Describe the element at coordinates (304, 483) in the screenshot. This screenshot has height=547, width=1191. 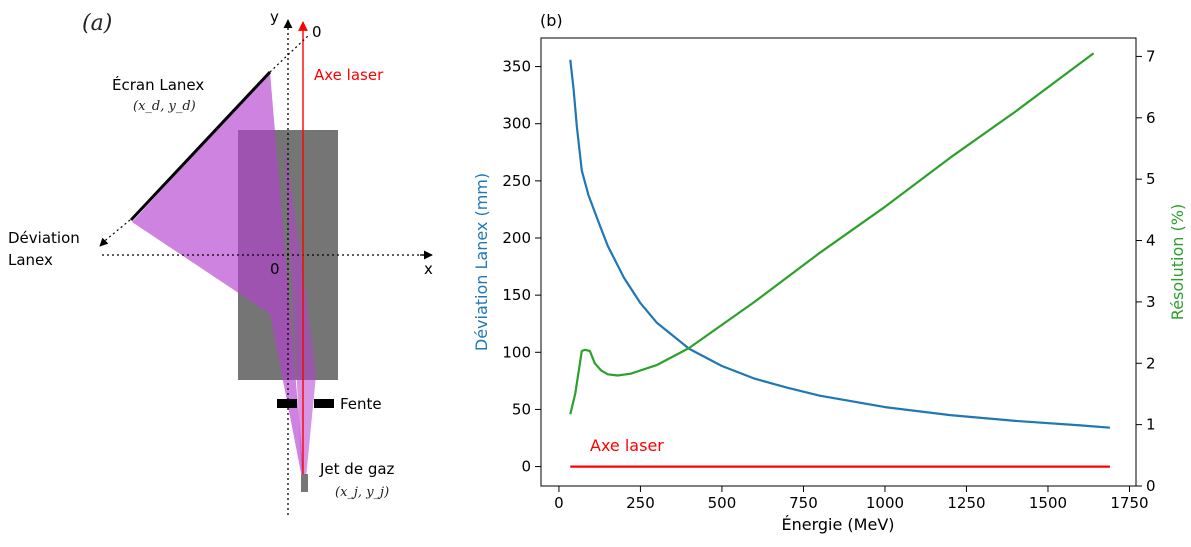
I see `gas-jet` at that location.